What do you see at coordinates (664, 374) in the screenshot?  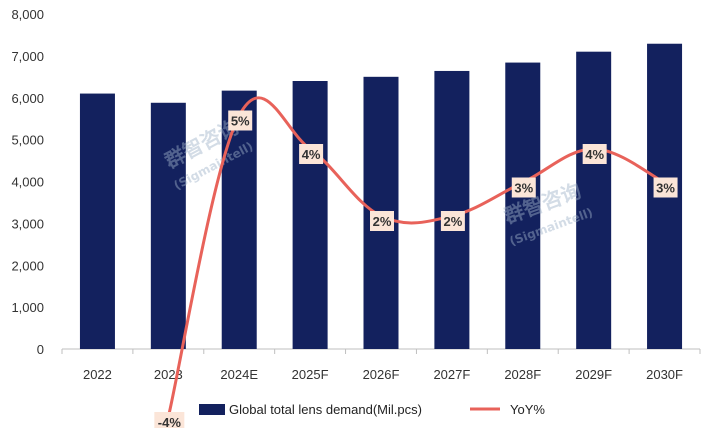 I see `x-tick-label: 2030F` at bounding box center [664, 374].